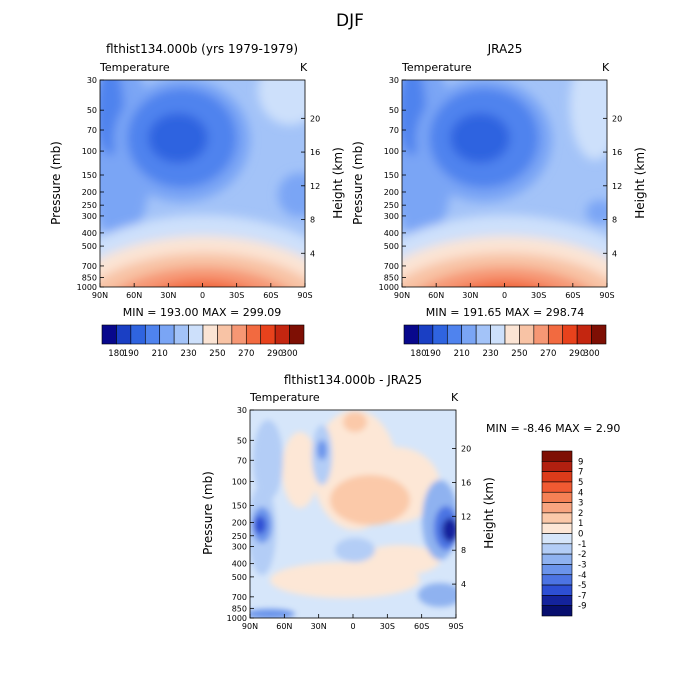 Image resolution: width=700 pixels, height=700 pixels. Describe the element at coordinates (100, 295) in the screenshot. I see `x-tick-label: 90N` at that location.